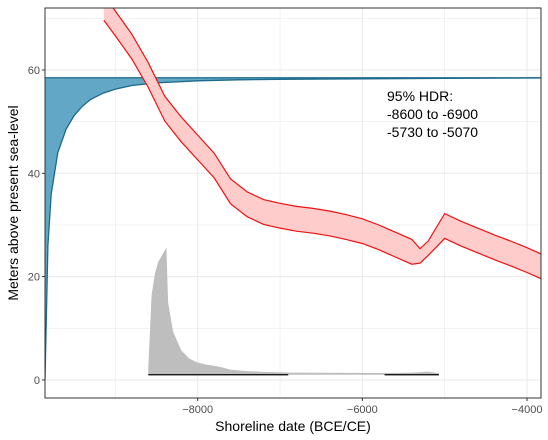  I want to click on y-tick-label: 40, so click(34, 174).